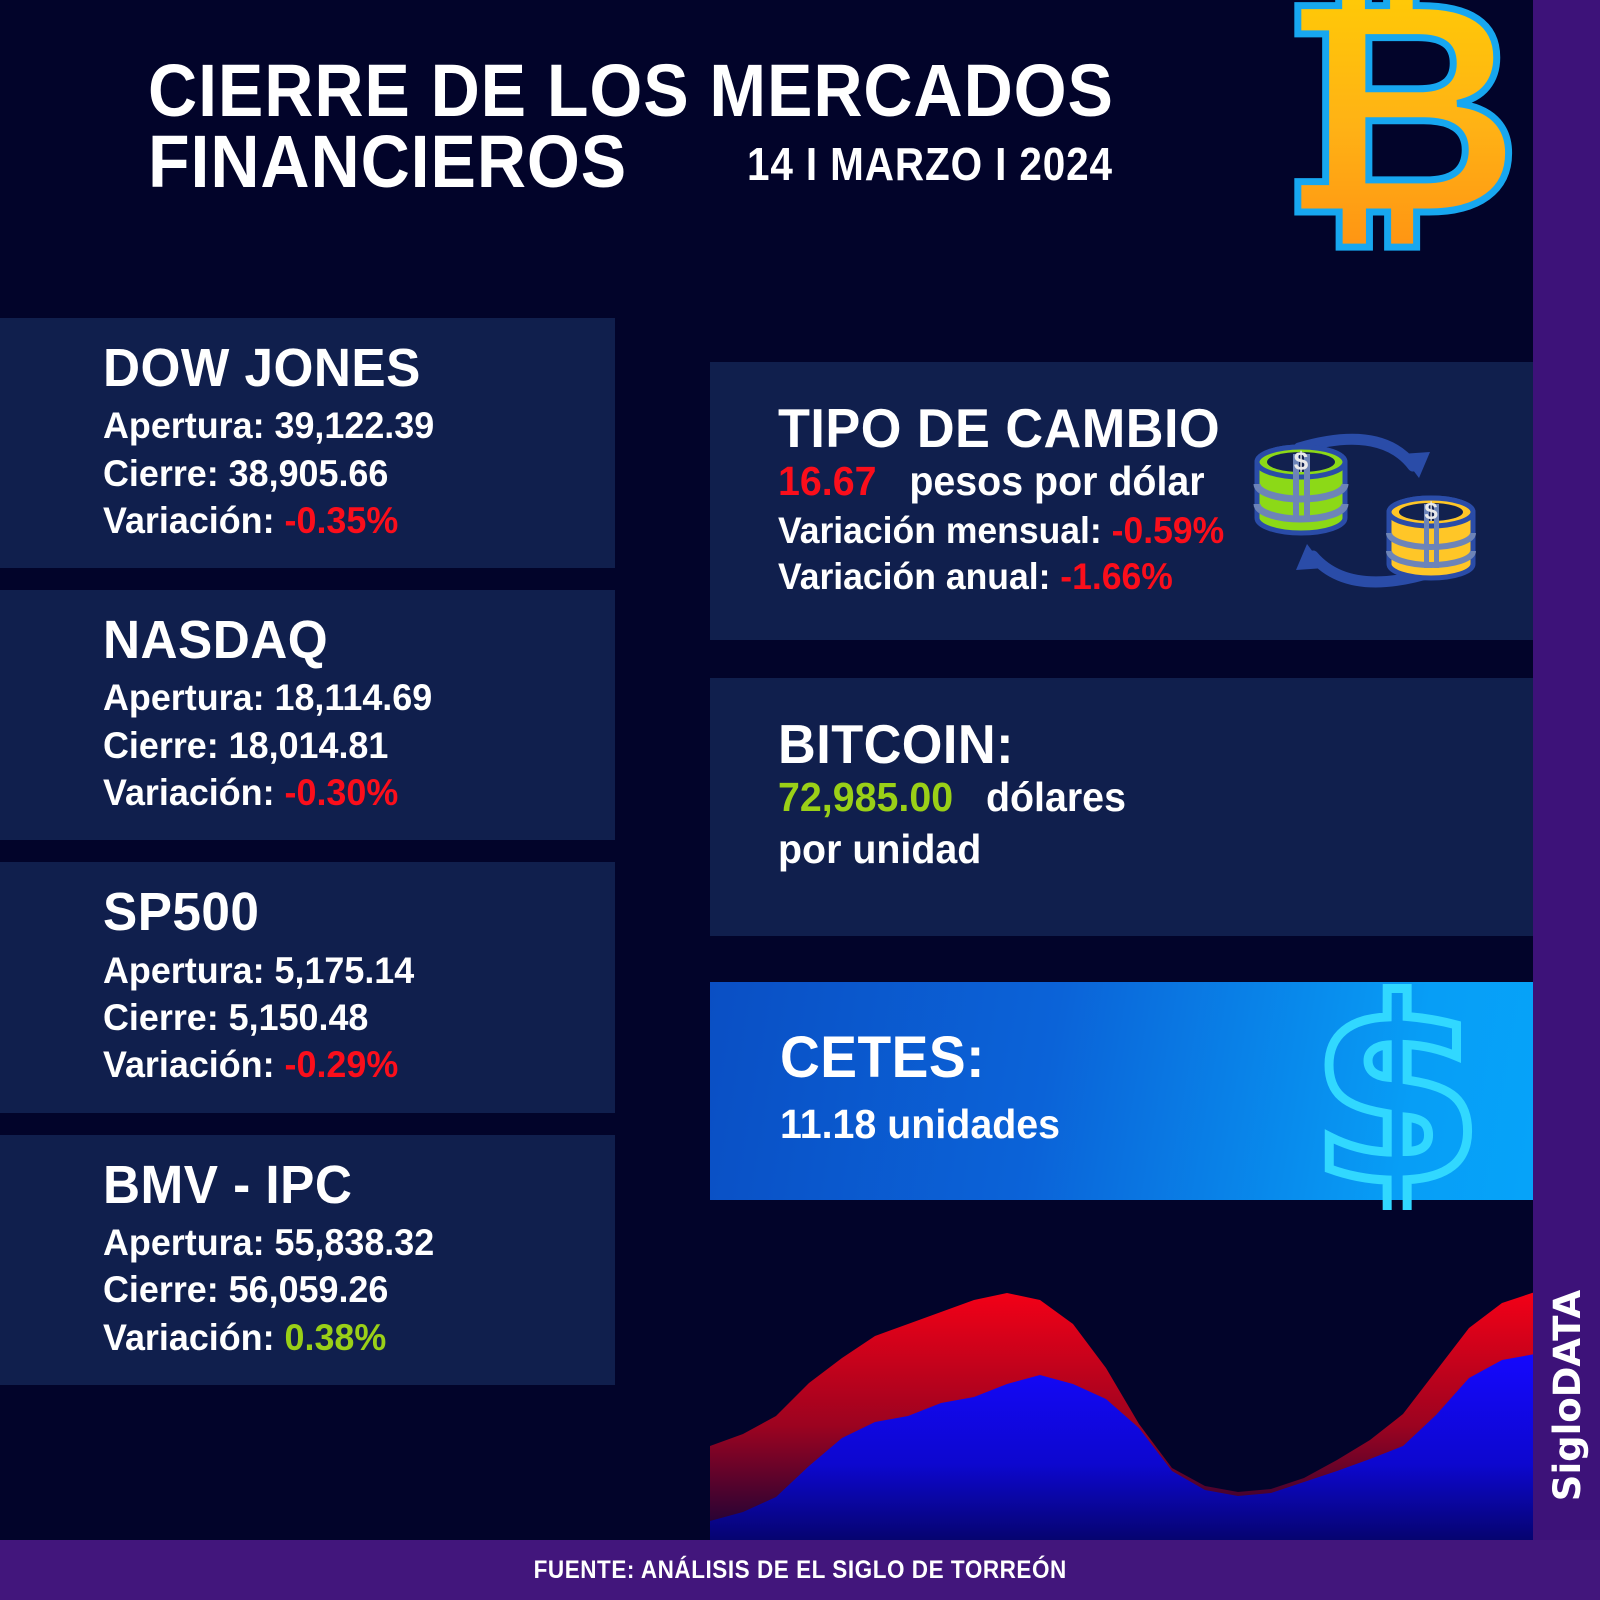 The image size is (1600, 1600). Describe the element at coordinates (308, 745) in the screenshot. I see `cierre-value: 18,014.81` at that location.